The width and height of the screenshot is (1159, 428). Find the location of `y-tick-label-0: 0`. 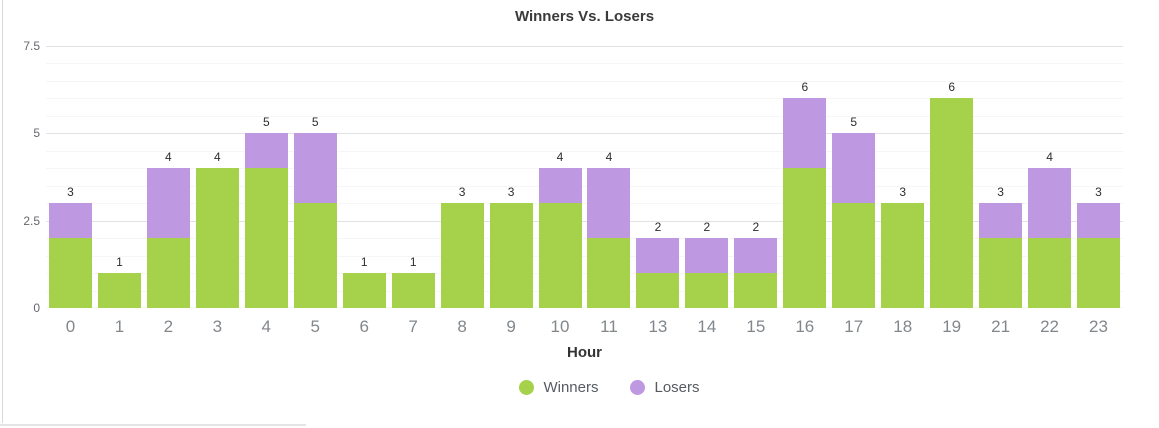

y-tick-label-0: 0 is located at coordinates (36, 308).